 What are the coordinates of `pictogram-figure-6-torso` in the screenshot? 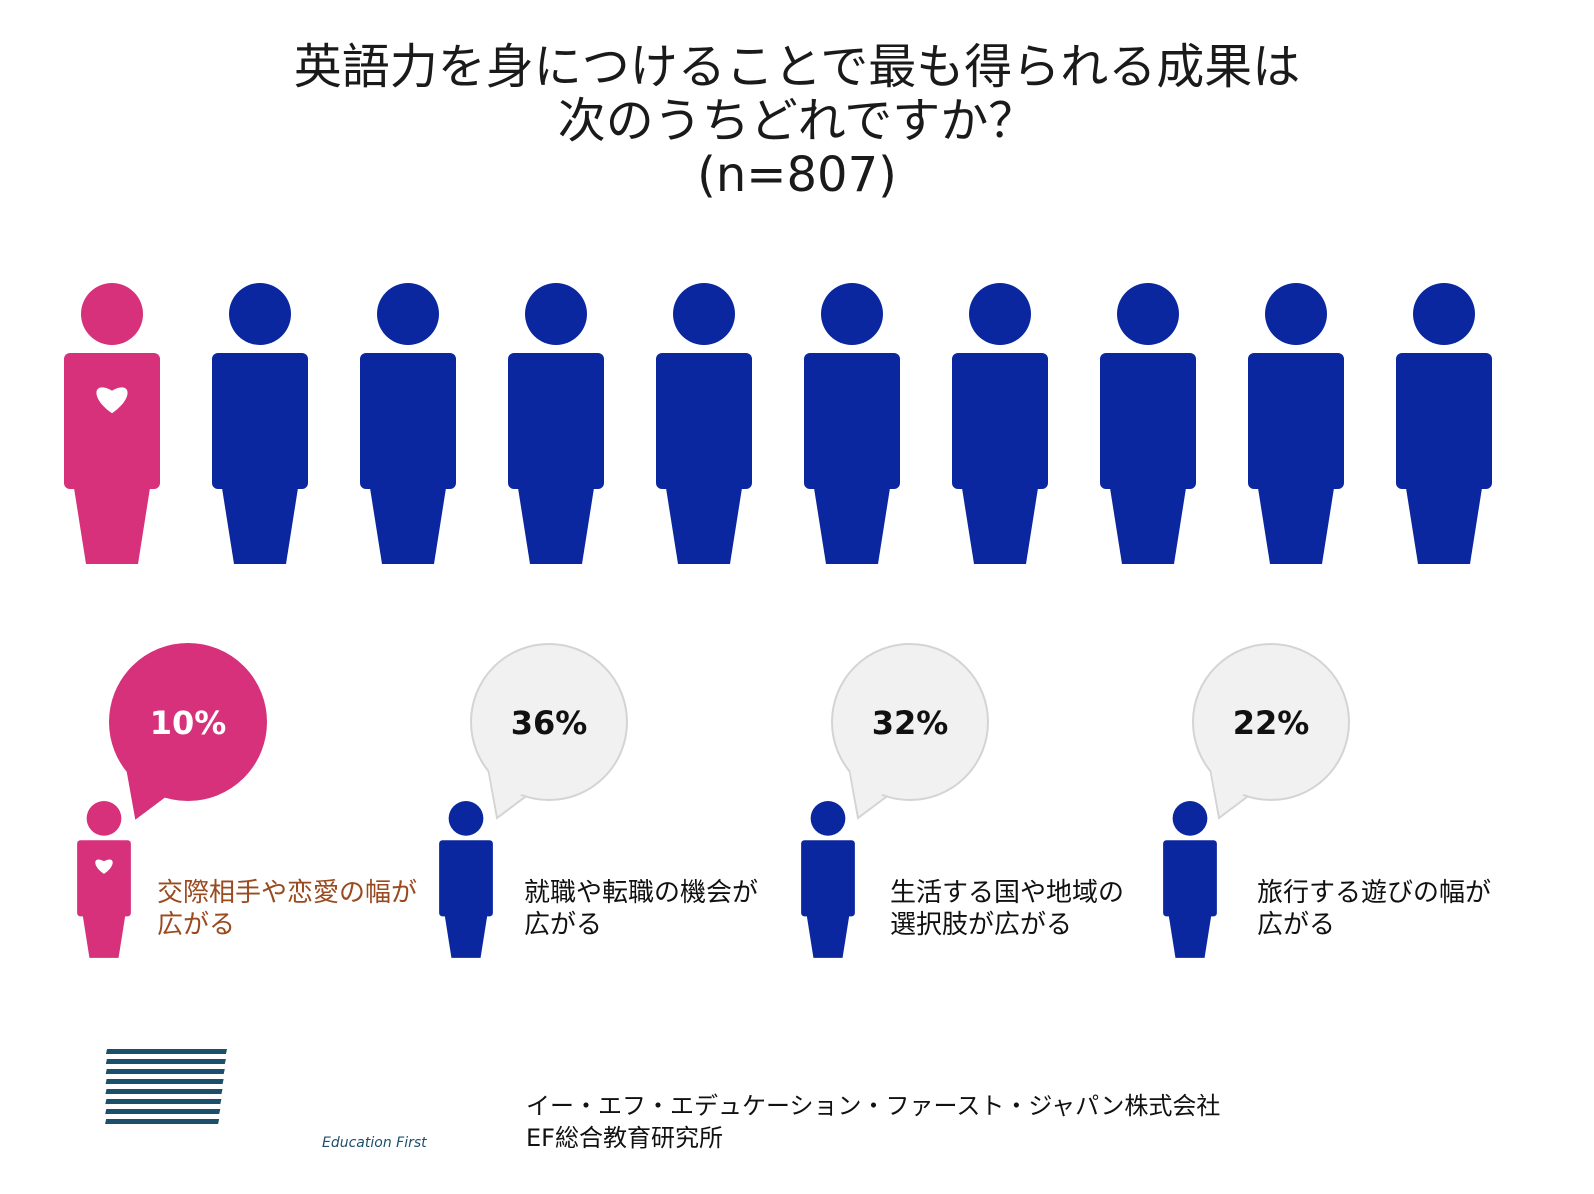 It's located at (852, 421).